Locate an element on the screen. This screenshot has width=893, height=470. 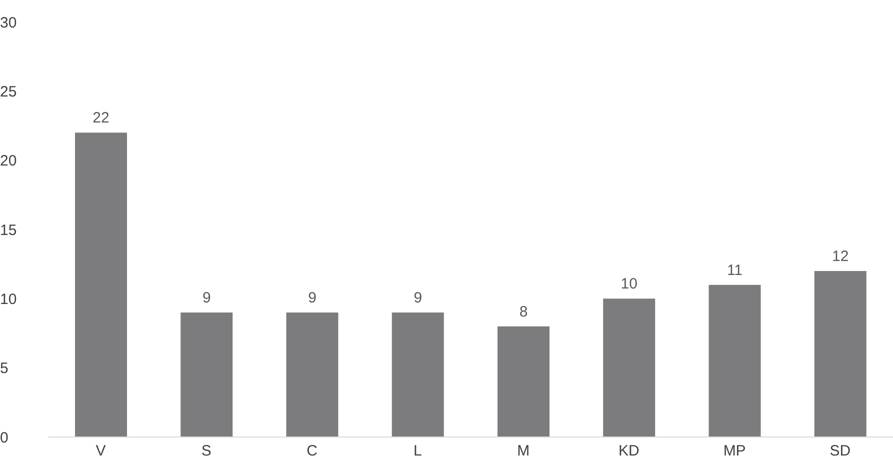
y-tick-label: 0 is located at coordinates (4, 437).